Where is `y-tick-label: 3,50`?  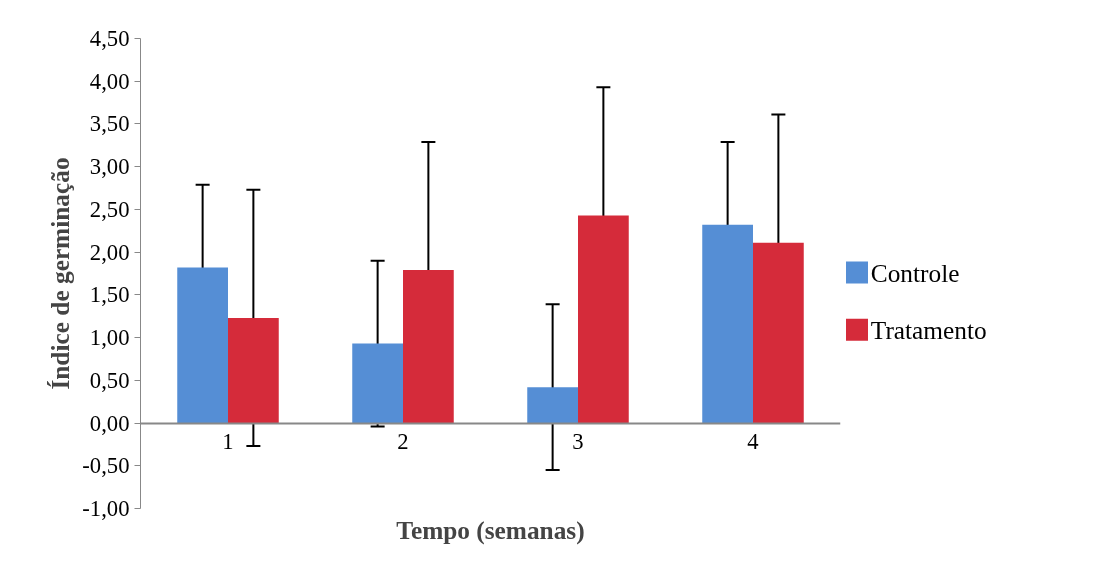 y-tick-label: 3,50 is located at coordinates (109, 124).